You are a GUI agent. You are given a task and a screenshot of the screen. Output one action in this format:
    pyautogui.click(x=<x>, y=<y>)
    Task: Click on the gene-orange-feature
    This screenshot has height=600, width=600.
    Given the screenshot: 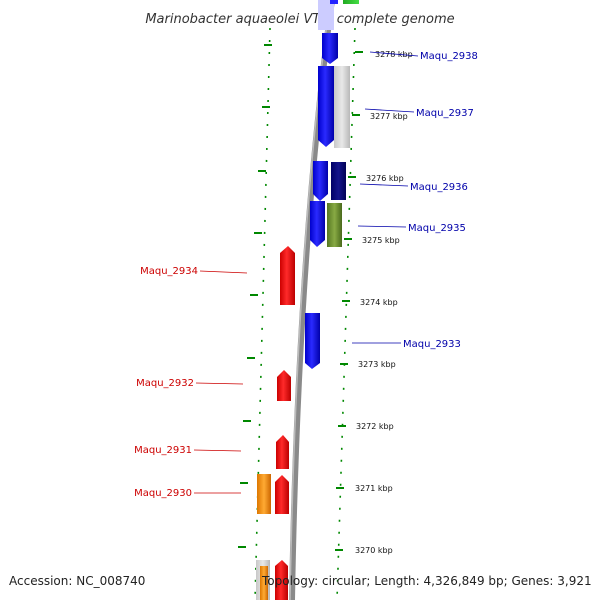 What is the action you would take?
    pyautogui.click(x=264, y=494)
    